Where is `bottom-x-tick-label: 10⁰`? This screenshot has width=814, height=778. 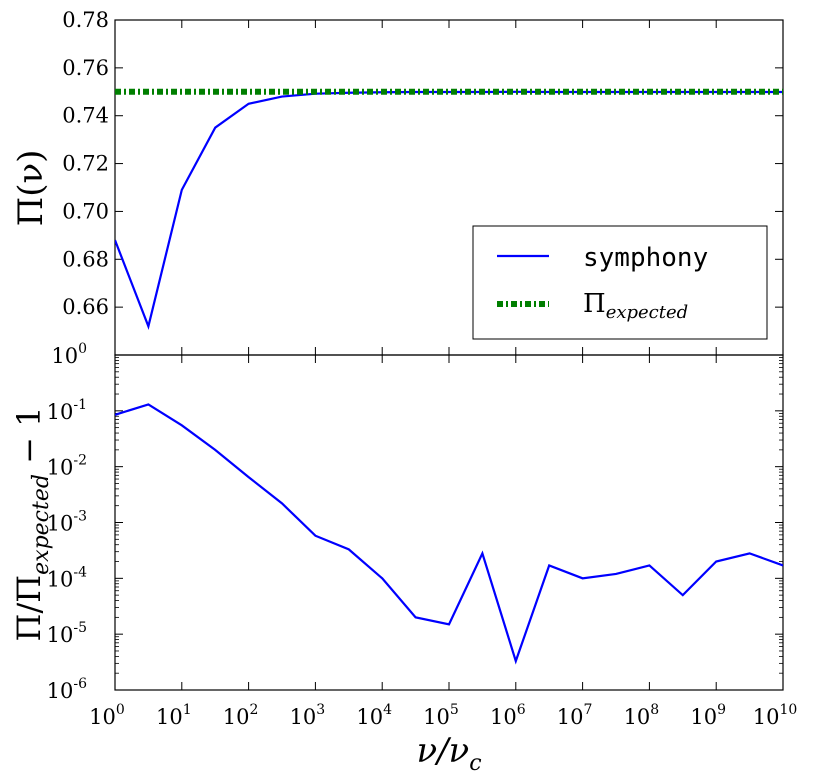
bottom-x-tick-label: 10⁰ is located at coordinates (107, 715).